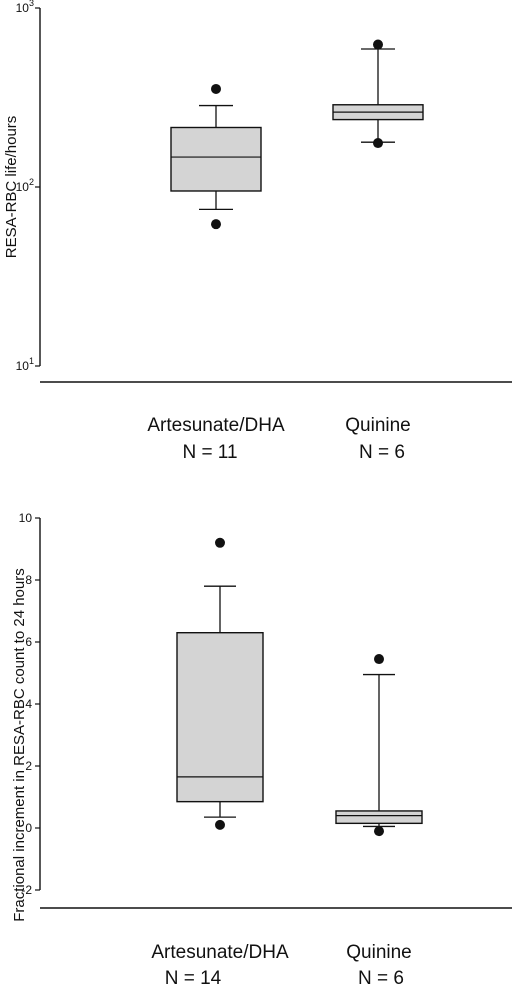 The image size is (520, 986). I want to click on y-axis-label: RESA-RBC life/hours, so click(11, 187).